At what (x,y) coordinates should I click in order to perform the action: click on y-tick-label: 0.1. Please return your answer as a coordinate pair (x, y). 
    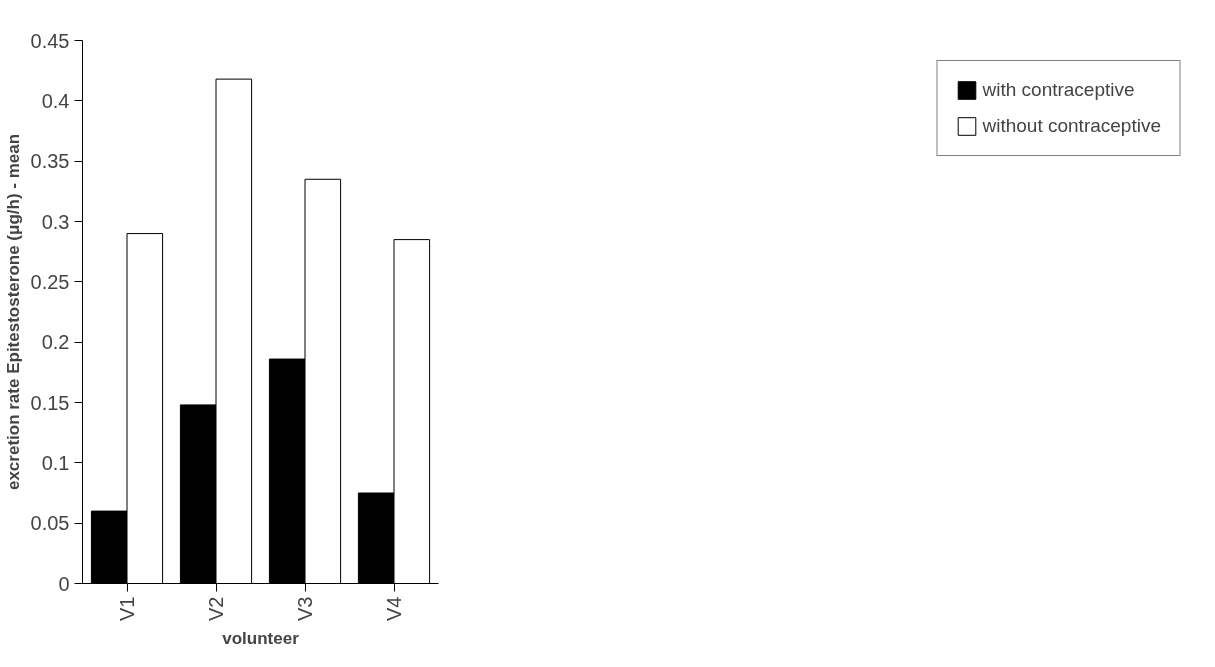
    Looking at the image, I should click on (55, 462).